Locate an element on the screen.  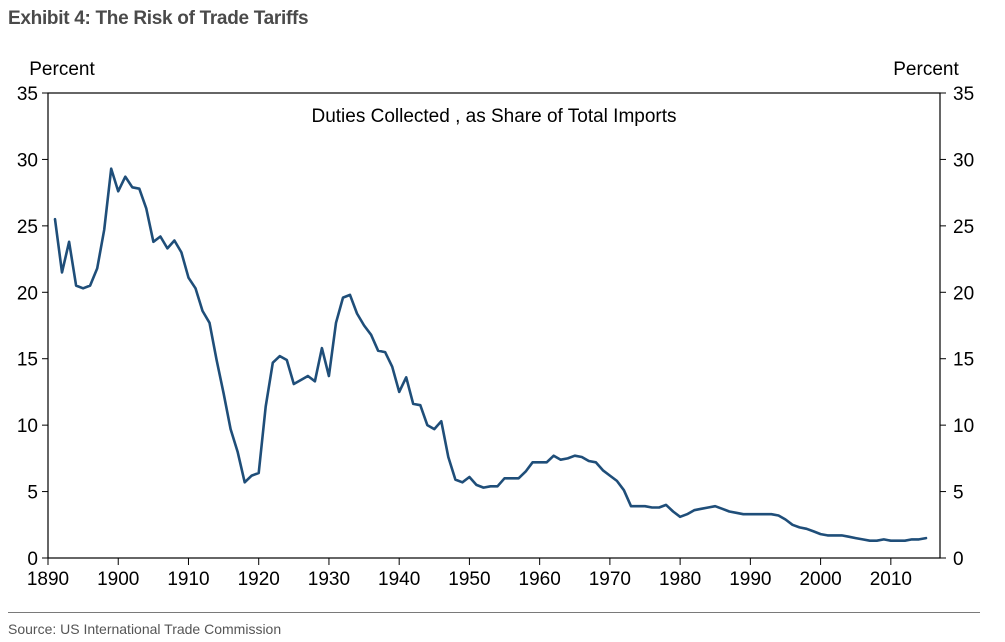
x-tick-label: 1930 is located at coordinates (329, 579).